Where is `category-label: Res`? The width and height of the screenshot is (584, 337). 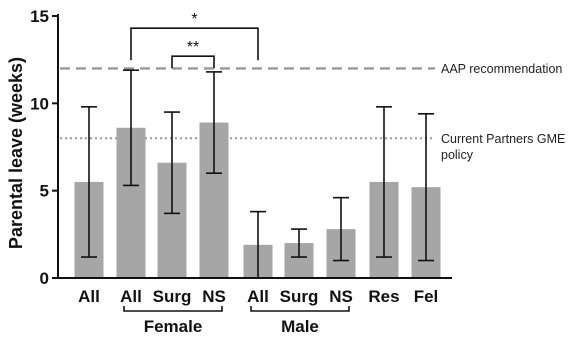
category-label: Res is located at coordinates (383, 296).